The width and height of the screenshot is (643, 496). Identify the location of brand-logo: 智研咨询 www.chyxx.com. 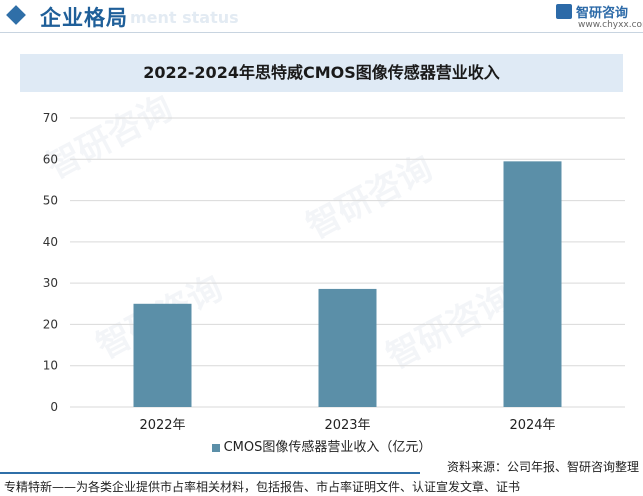
(599, 17).